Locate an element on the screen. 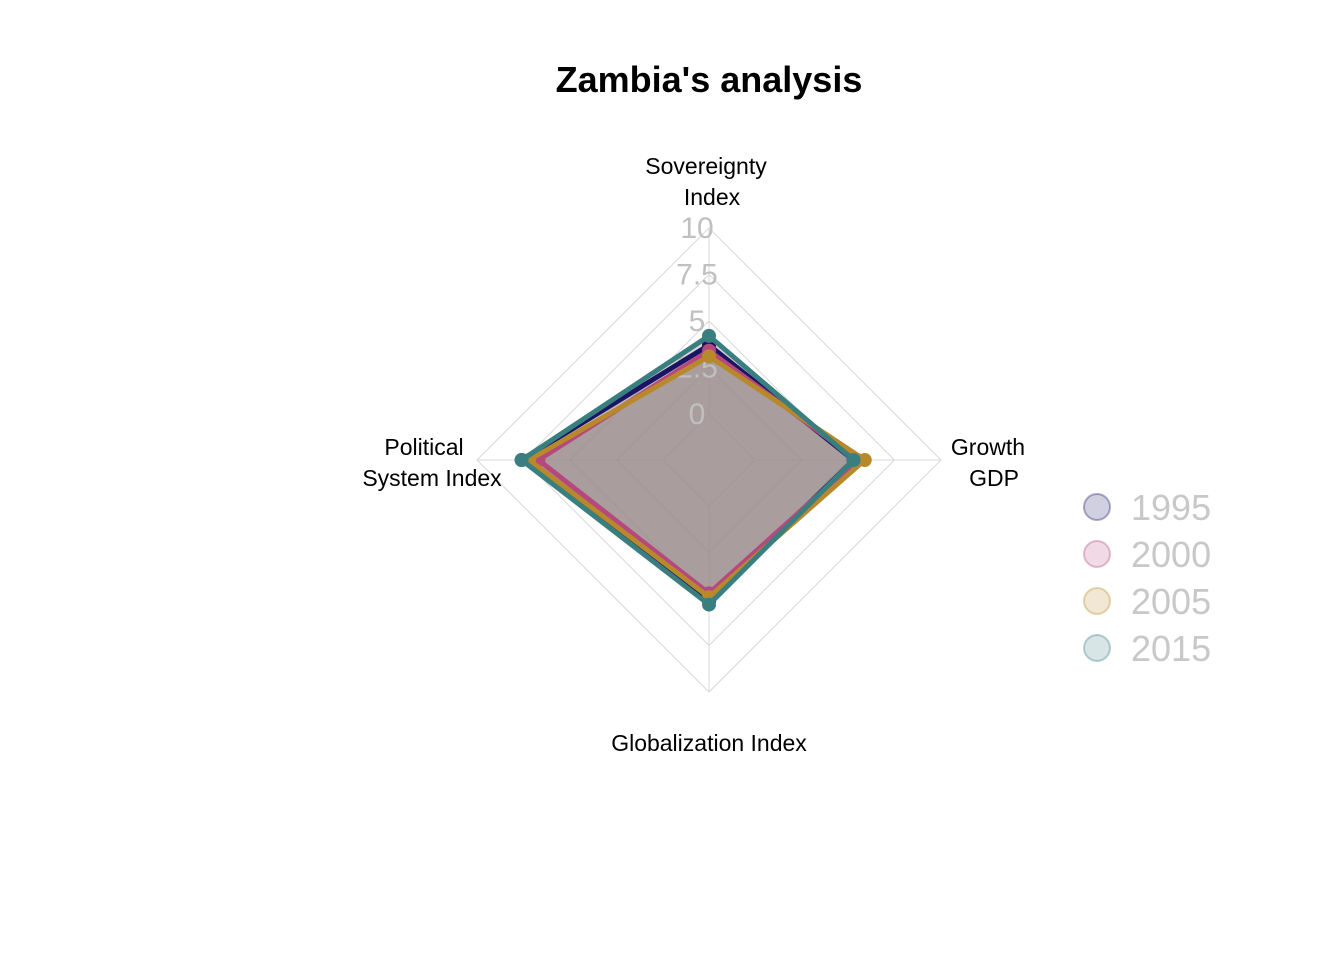 Image resolution: width=1344 pixels, height=960 pixels. legend-item-2005: 2005 is located at coordinates (1147, 601).